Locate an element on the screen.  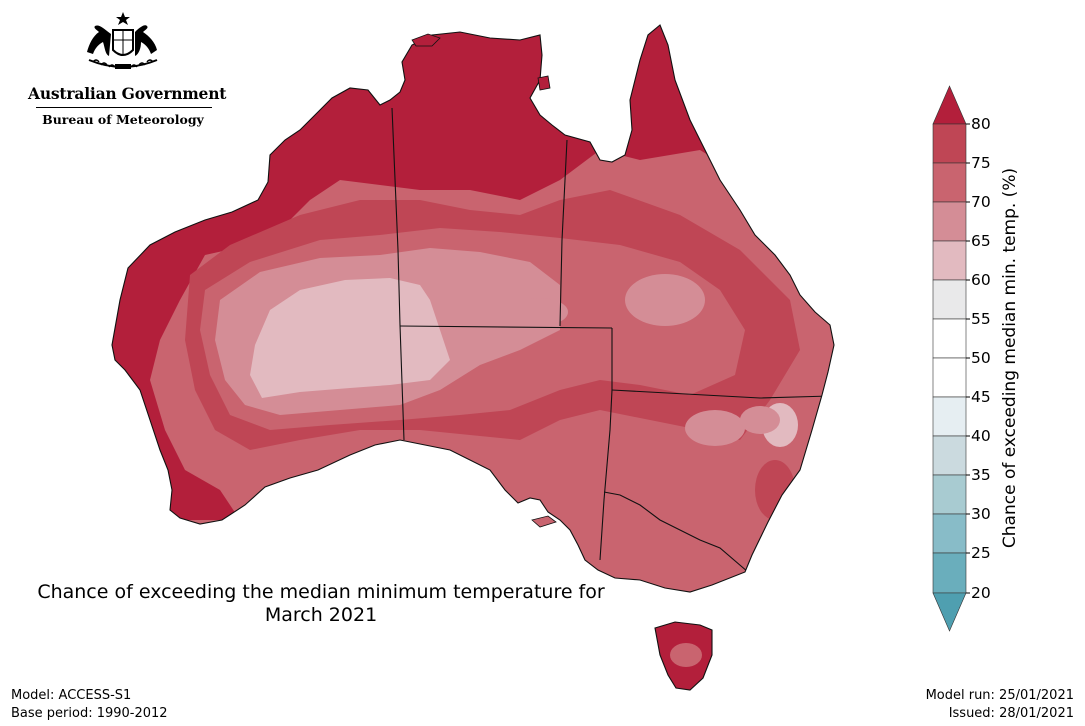
coat-of-arms-icon is located at coordinates (122, 40).